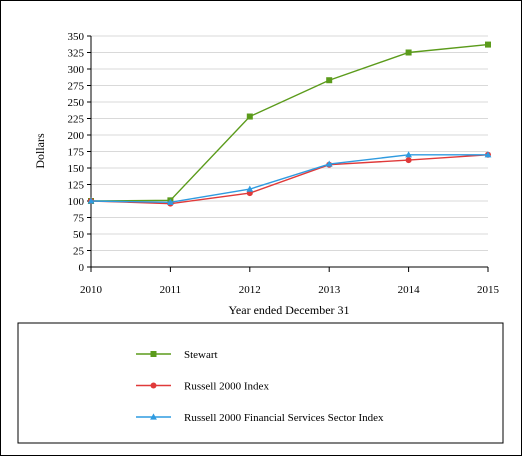  Describe the element at coordinates (488, 290) in the screenshot. I see `x-tick-label: 2015` at that location.